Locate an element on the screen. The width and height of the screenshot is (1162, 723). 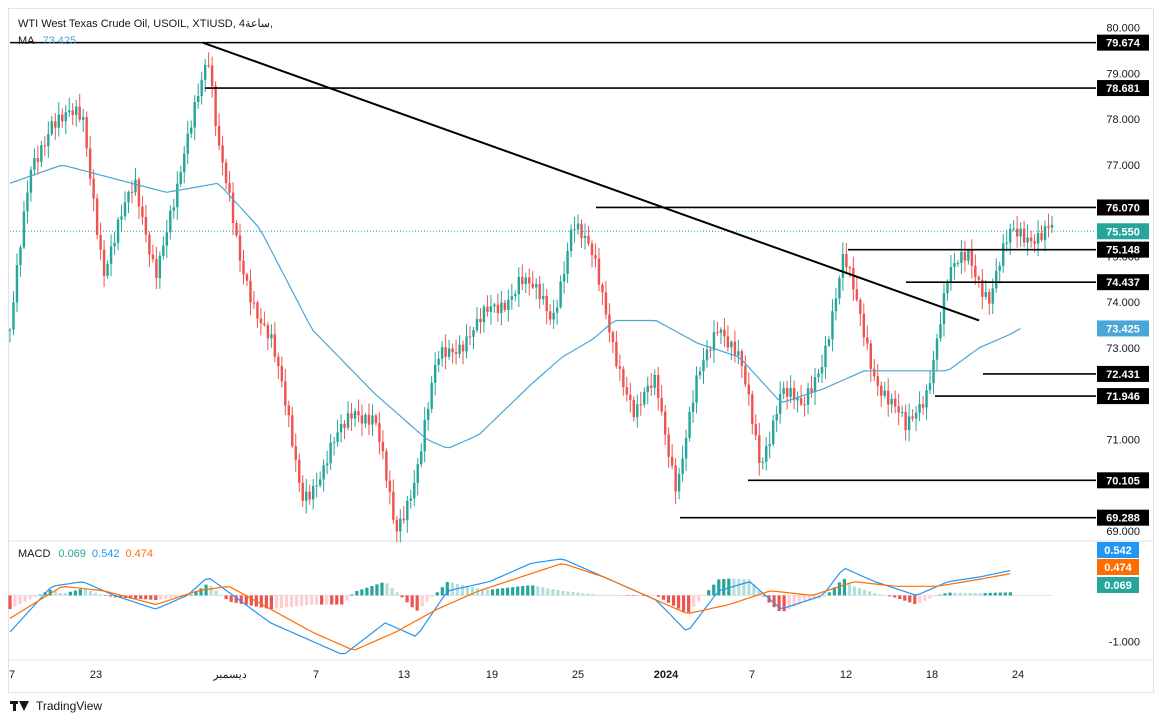
current-price-label: 75.550 is located at coordinates (1123, 232).